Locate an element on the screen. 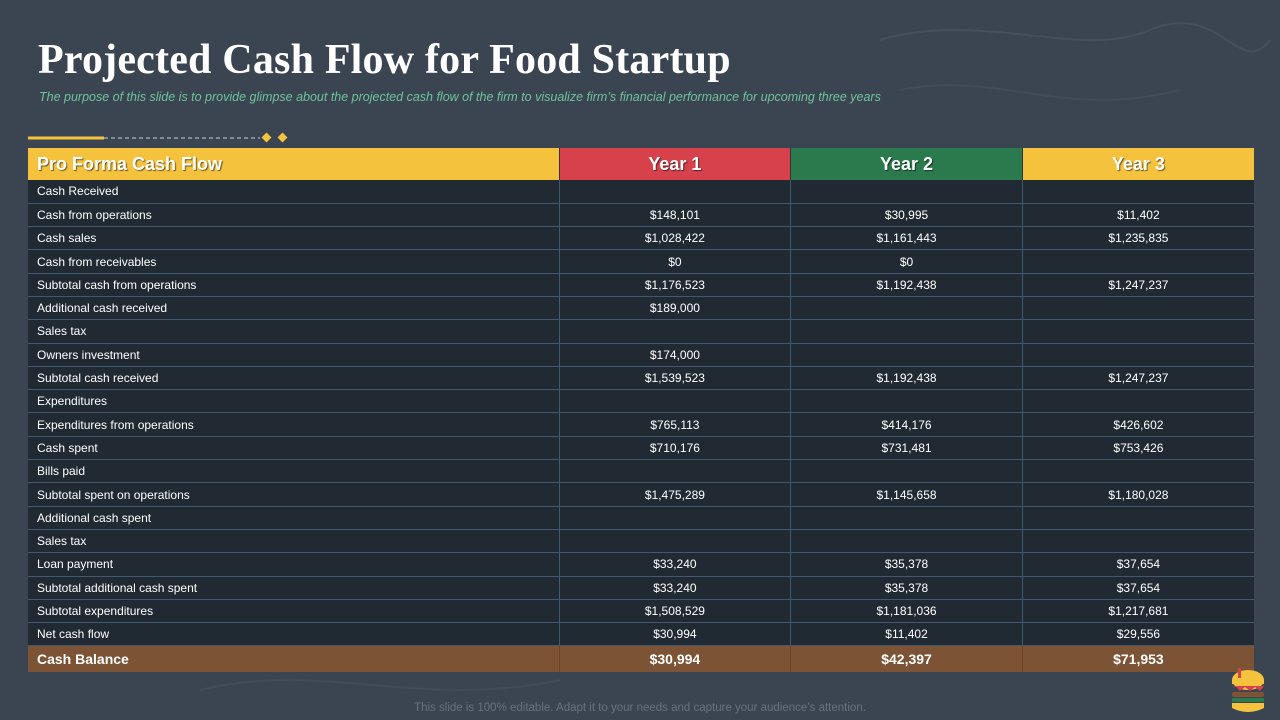 This screenshot has width=1280, height=720. year-1-value: $1,028,422 is located at coordinates (675, 238).